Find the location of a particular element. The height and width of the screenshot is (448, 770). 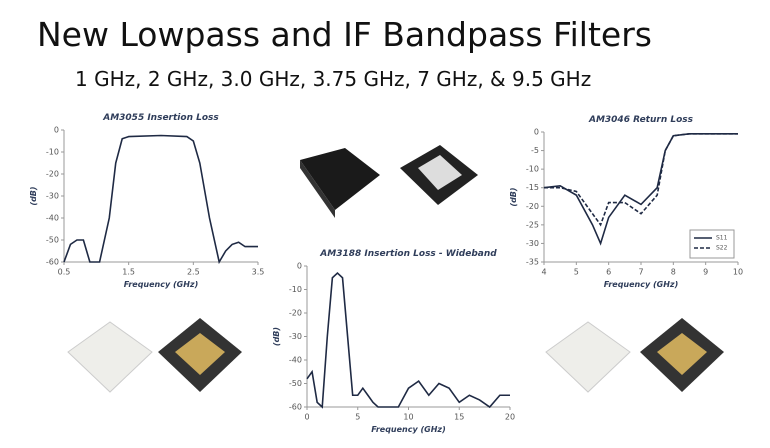

slide-title: New Lowpass and IF Bandpass Filters is located at coordinates (344, 34).